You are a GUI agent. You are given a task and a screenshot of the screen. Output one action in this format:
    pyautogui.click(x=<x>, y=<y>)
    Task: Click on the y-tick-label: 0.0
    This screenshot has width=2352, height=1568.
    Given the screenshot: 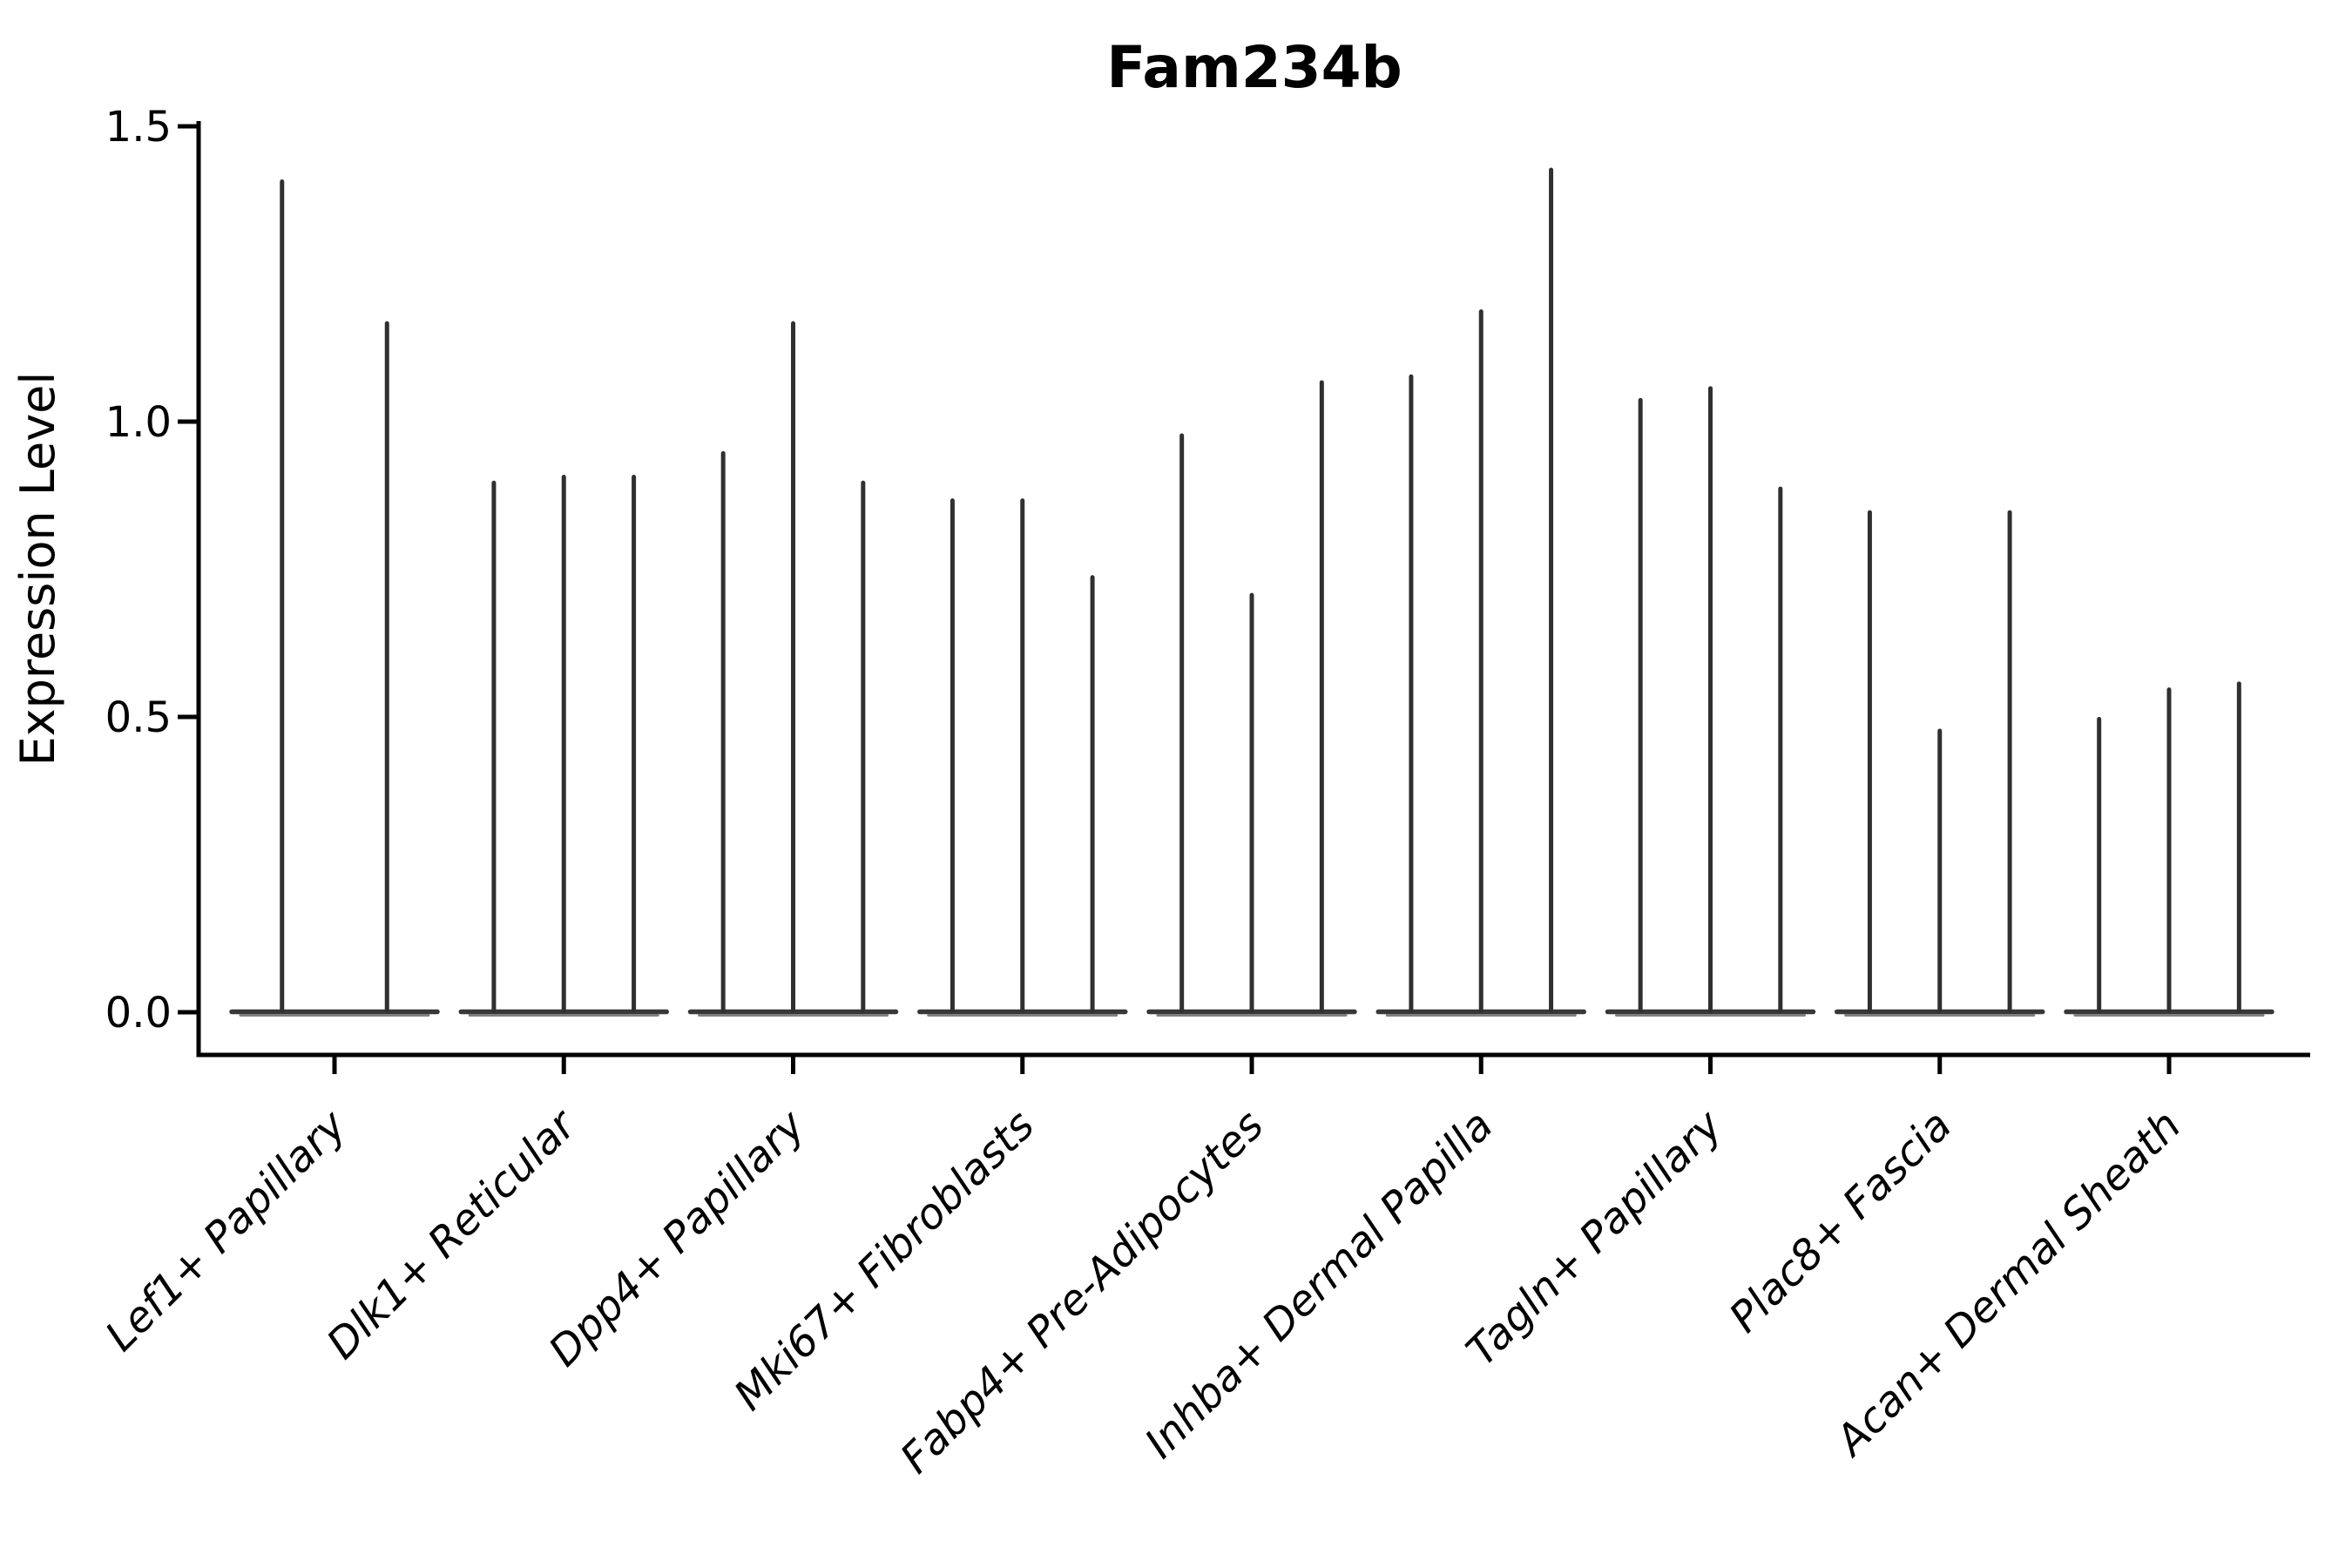 What is the action you would take?
    pyautogui.click(x=138, y=1013)
    